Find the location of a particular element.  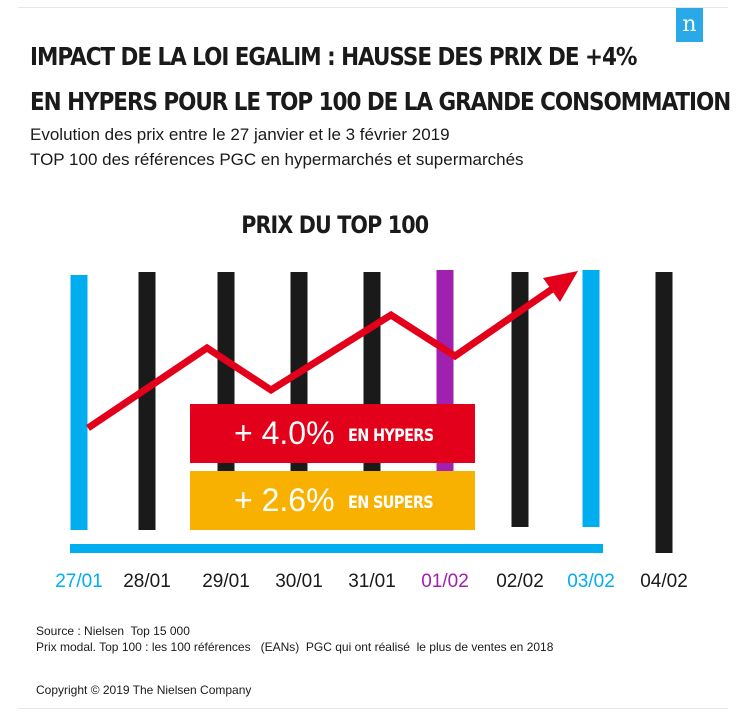

date-label: 30/01 is located at coordinates (299, 581).